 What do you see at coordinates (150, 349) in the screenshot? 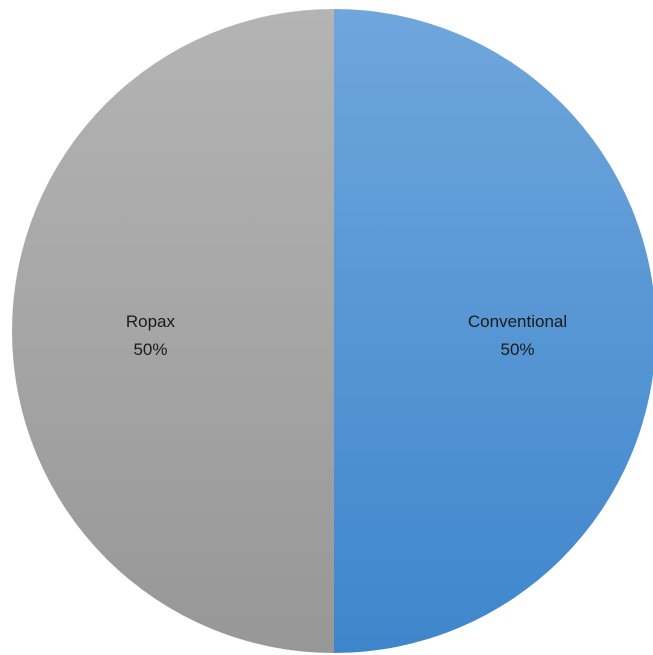
I see `slice-percent-ropax: 50%` at bounding box center [150, 349].